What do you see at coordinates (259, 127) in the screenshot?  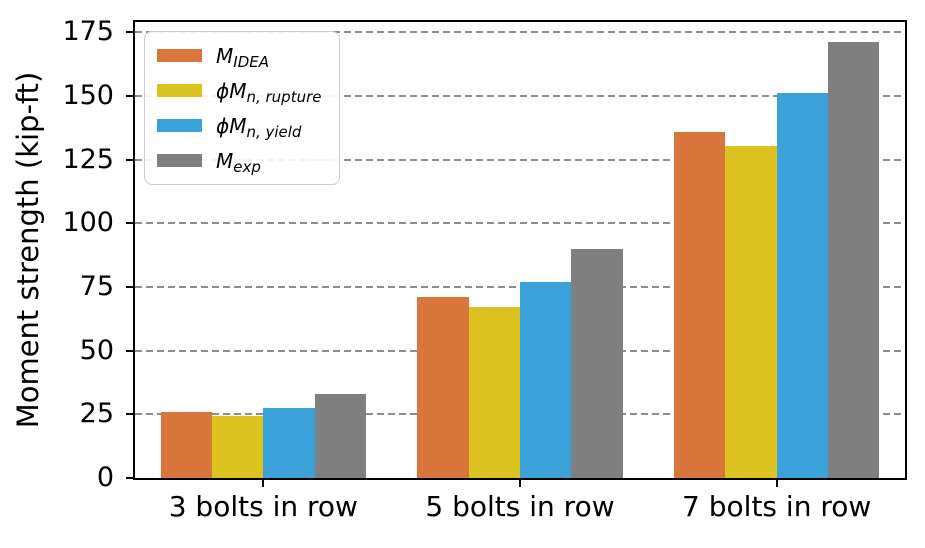 I see `legend-label: ϕMn, yield` at bounding box center [259, 127].